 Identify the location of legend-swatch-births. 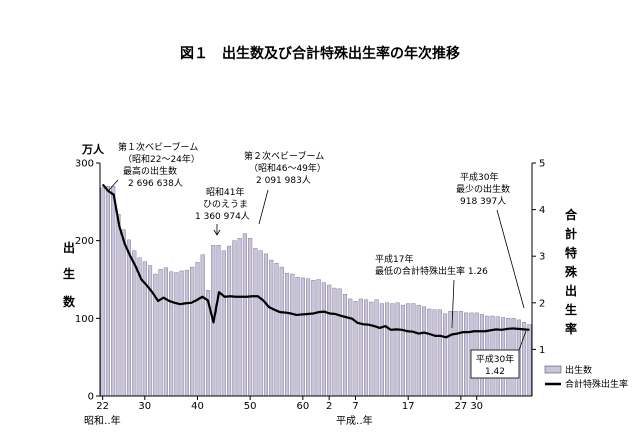
(553, 369).